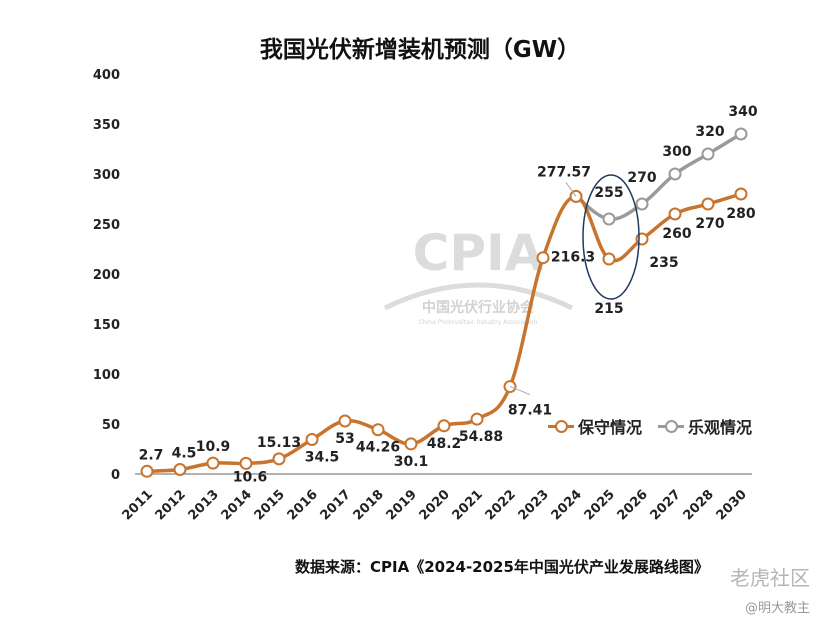 Image resolution: width=840 pixels, height=623 pixels. Describe the element at coordinates (709, 224) in the screenshot. I see `data-label-conservative: 270` at that location.